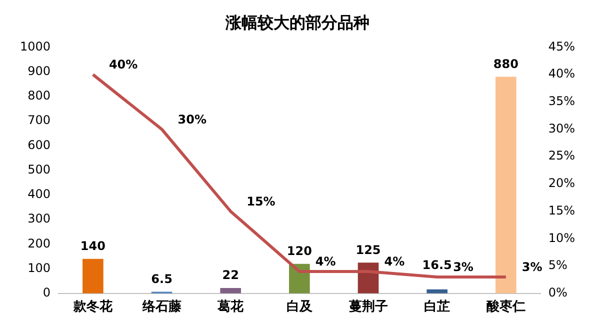 This screenshot has height=329, width=595. Describe the element at coordinates (93, 246) in the screenshot. I see `data-label: 140` at that location.